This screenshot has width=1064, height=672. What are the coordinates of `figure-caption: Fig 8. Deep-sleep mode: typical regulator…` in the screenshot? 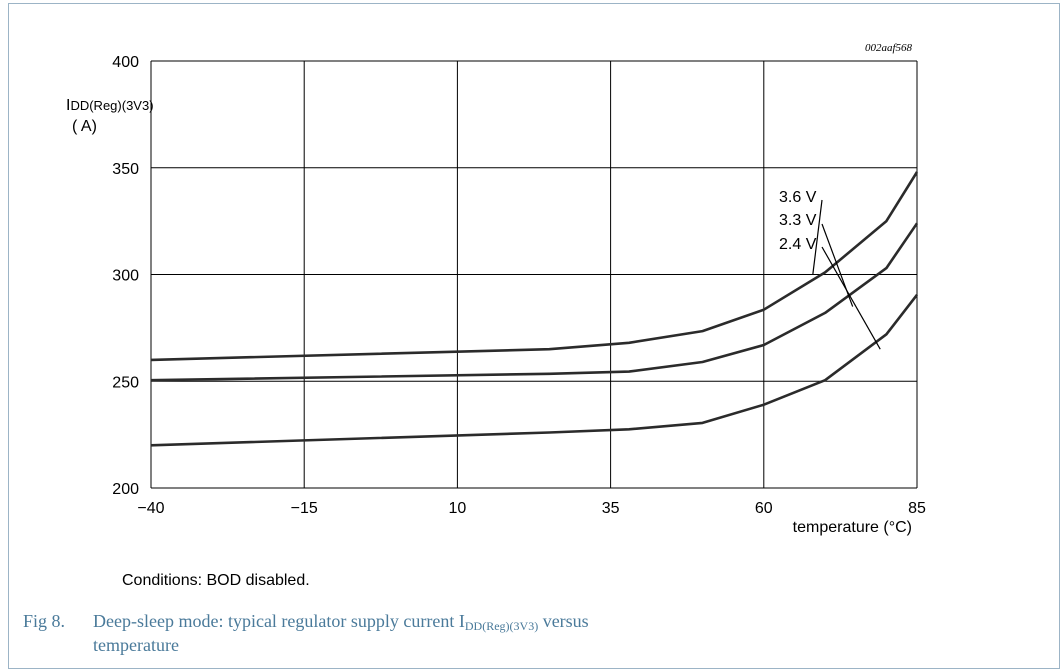 It's located at (473, 633).